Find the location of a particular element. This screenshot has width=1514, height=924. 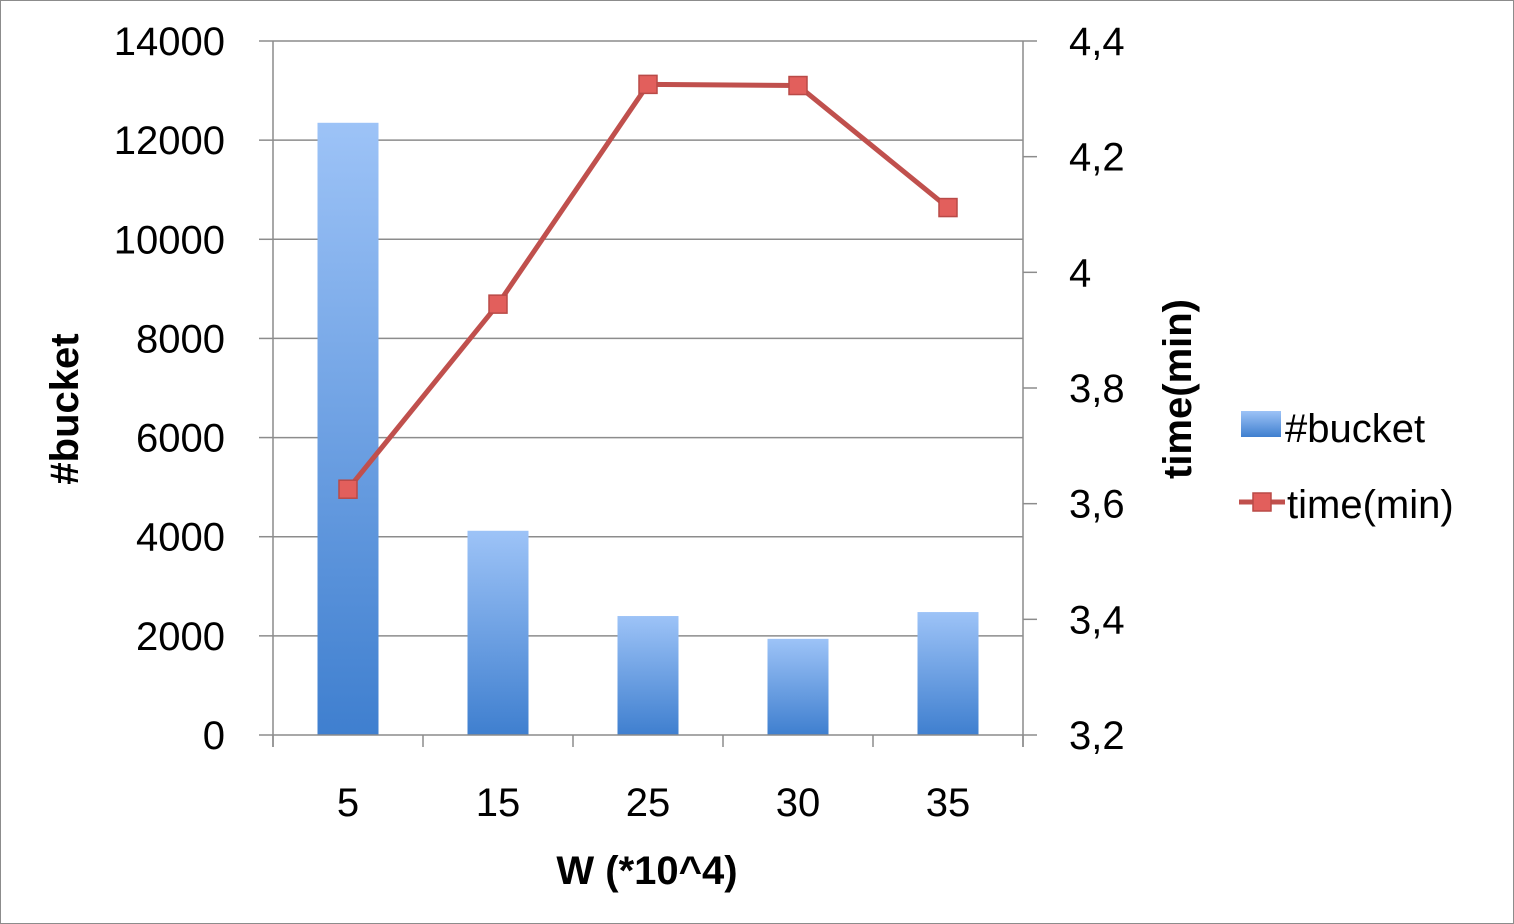

y-left-tick-label: 4000 is located at coordinates (180, 538).